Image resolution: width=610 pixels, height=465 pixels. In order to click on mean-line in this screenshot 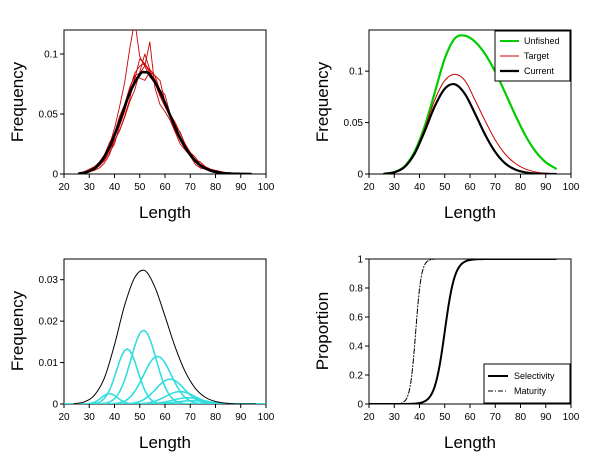, I will do `click(165, 122)`.